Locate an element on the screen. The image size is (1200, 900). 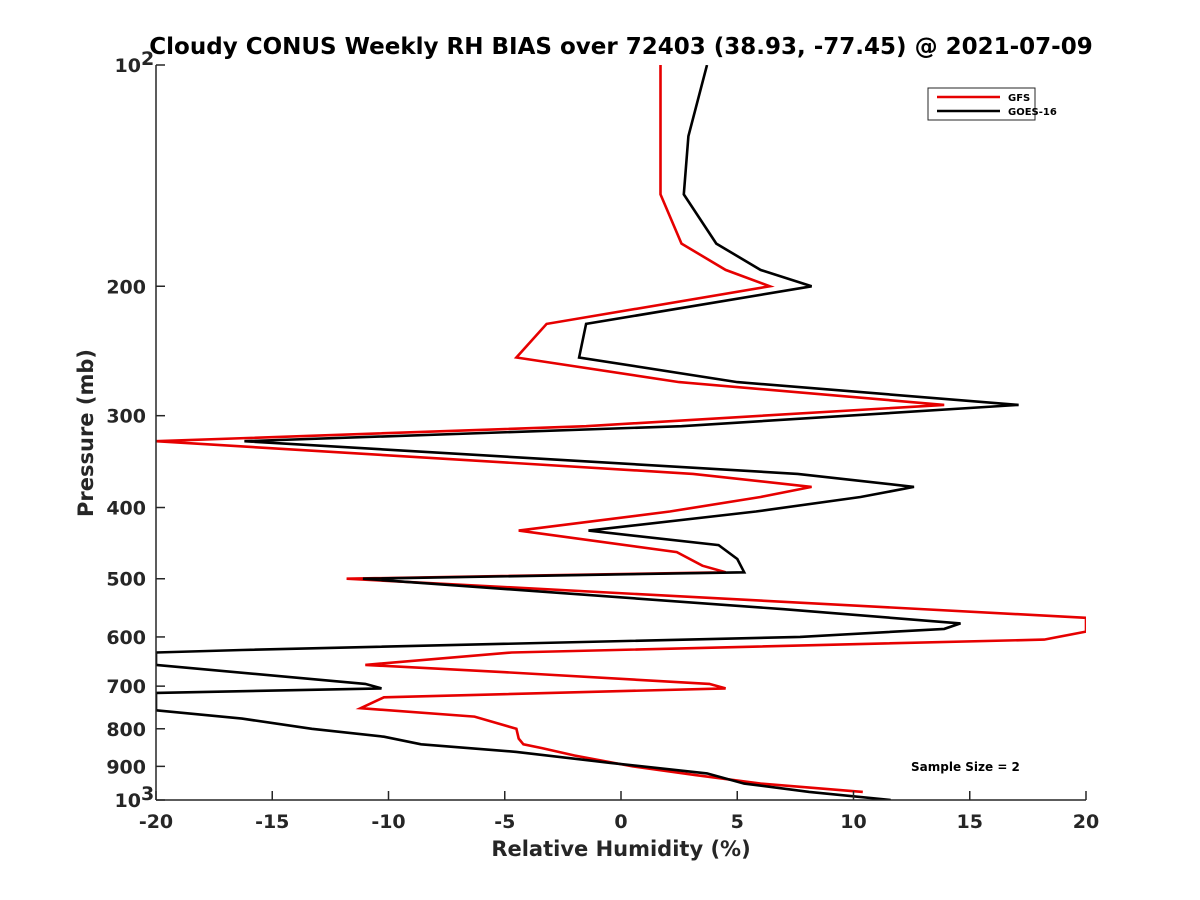
x-tick-label: -5 is located at coordinates (504, 822).